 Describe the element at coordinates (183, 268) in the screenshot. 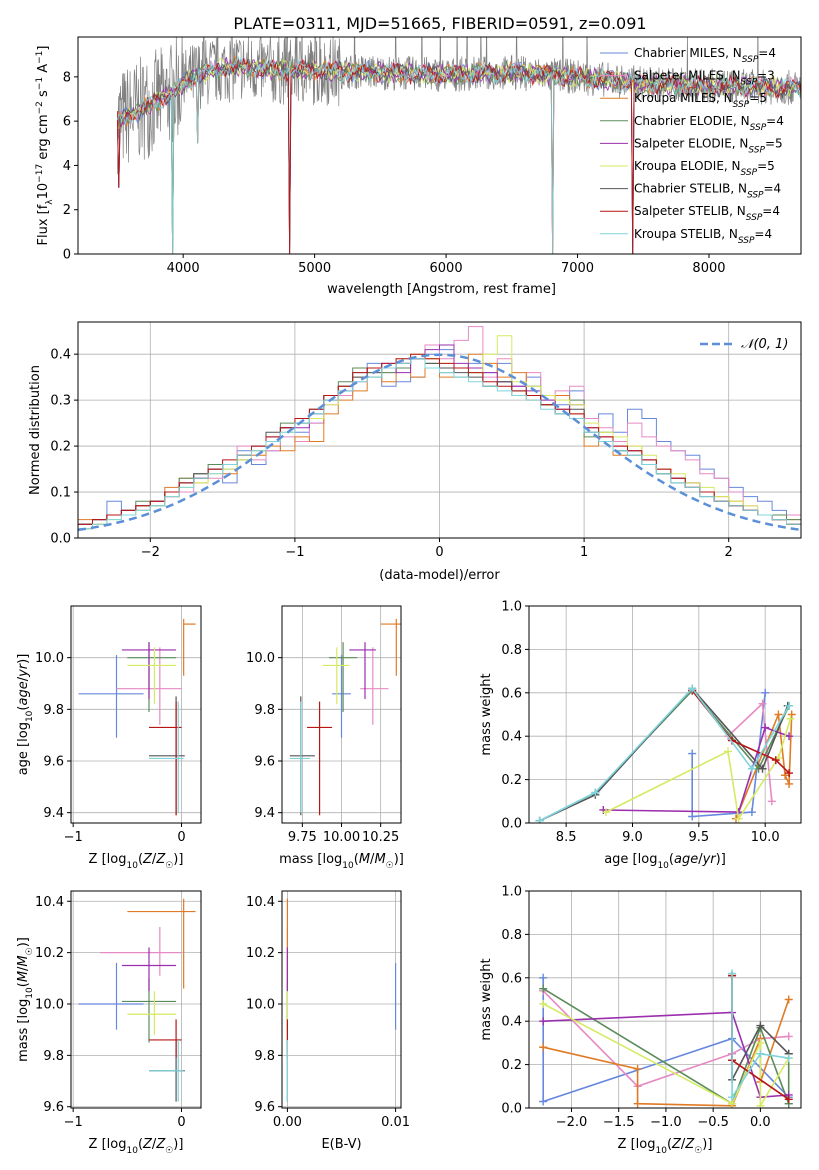

I see `x-tick-label: 4000` at that location.